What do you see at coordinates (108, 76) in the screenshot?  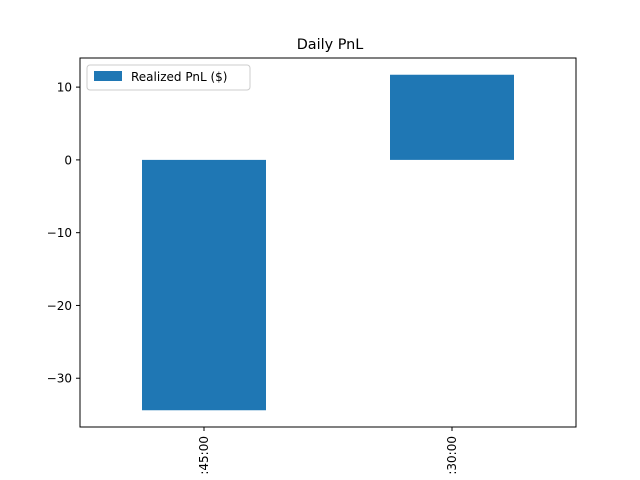 I see `legend-swatch` at bounding box center [108, 76].